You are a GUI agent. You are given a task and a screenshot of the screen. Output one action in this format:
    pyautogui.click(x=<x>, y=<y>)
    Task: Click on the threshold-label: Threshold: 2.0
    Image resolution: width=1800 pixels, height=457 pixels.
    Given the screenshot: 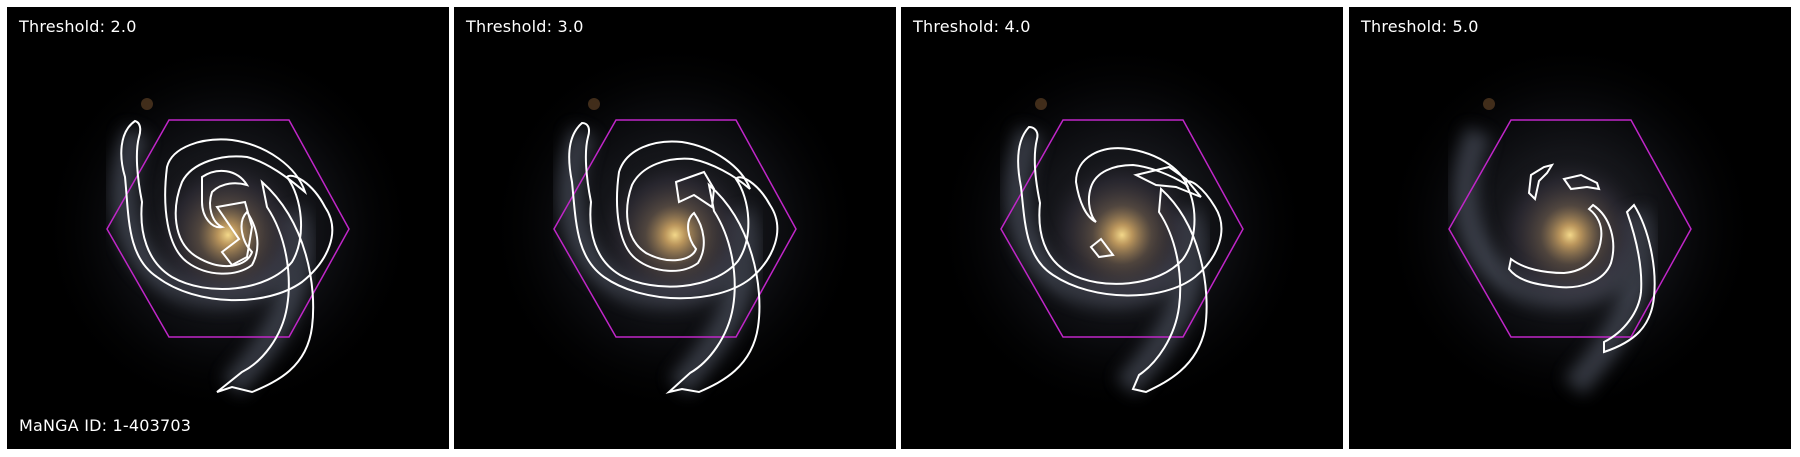 What is the action you would take?
    pyautogui.click(x=78, y=26)
    